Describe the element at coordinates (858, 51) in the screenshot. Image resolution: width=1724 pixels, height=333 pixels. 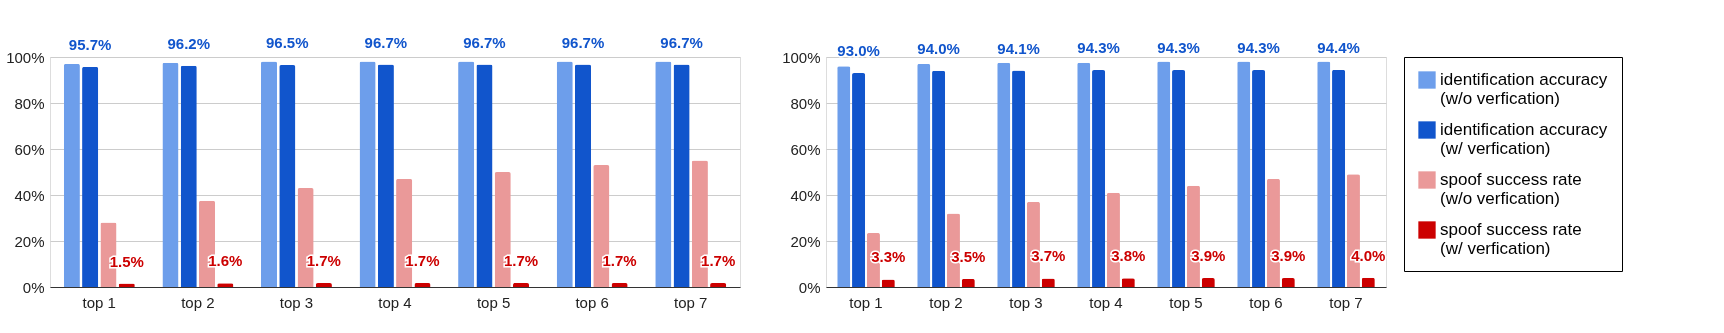
I see `data-label: 93.0%` at that location.